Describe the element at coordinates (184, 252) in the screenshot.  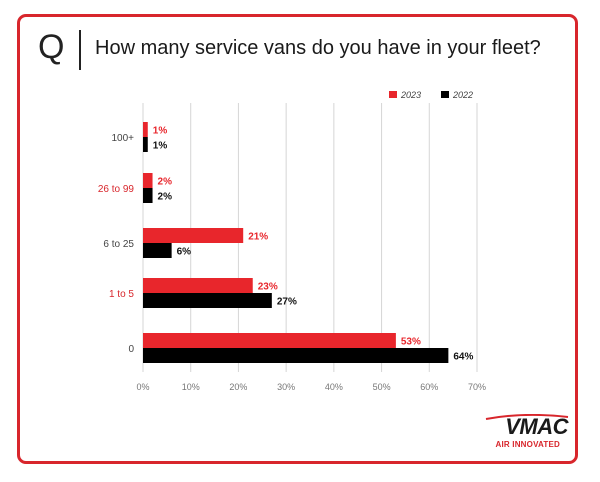
I see `data-label-2022: 6%` at that location.